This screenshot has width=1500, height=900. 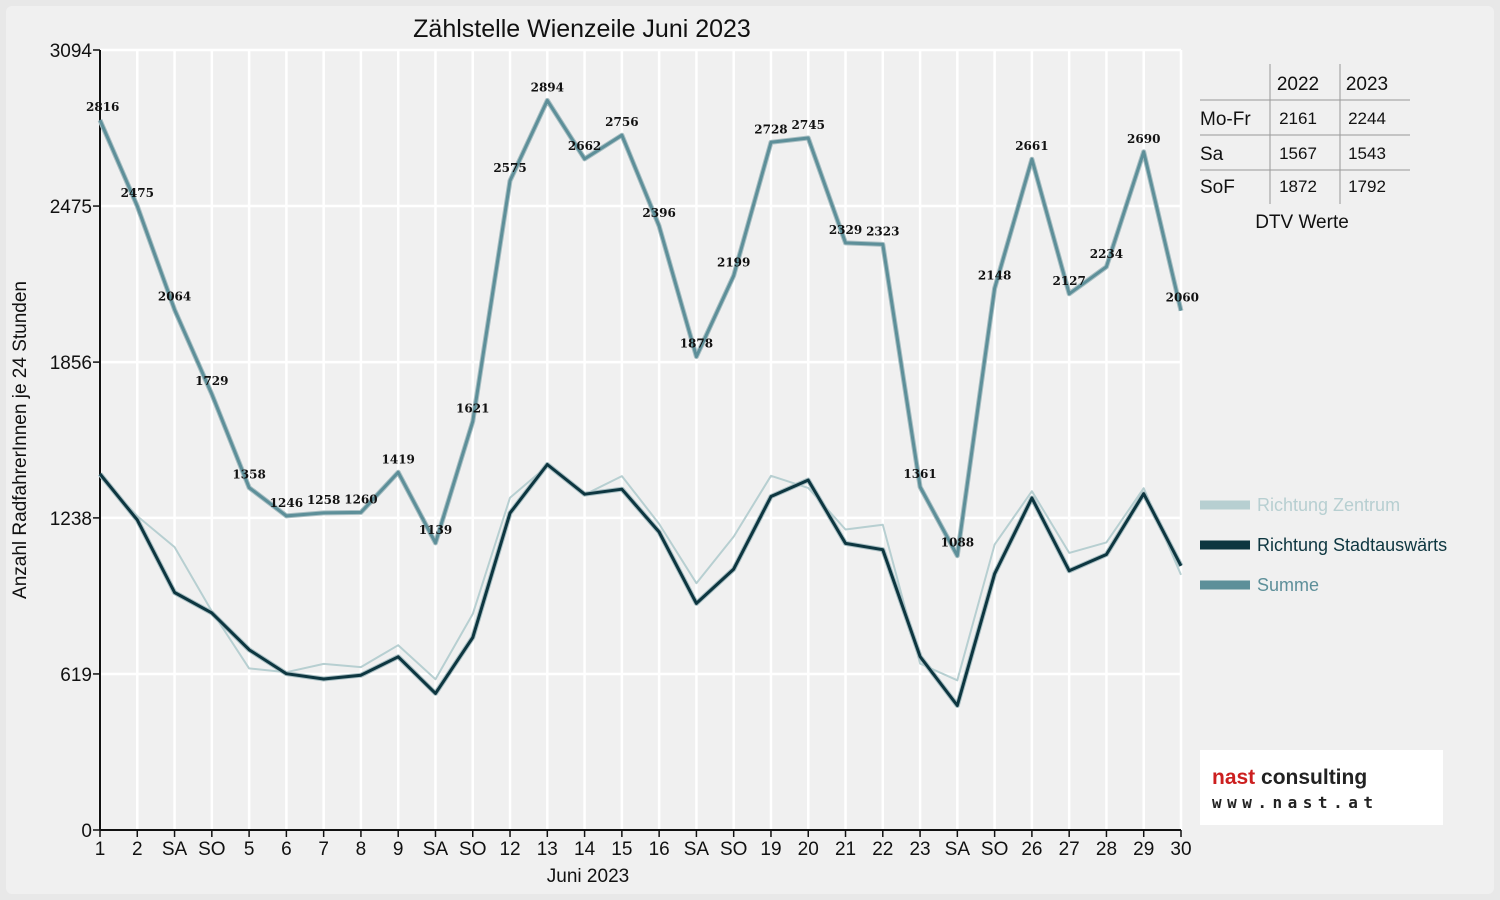 What do you see at coordinates (174, 297) in the screenshot?
I see `data-label: 2064` at bounding box center [174, 297].